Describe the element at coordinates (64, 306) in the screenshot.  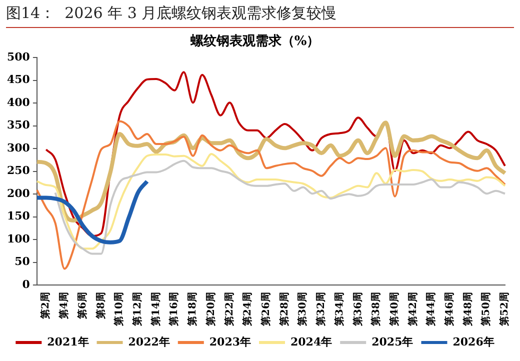
I see `x-tick-label: 第4周` at that location.